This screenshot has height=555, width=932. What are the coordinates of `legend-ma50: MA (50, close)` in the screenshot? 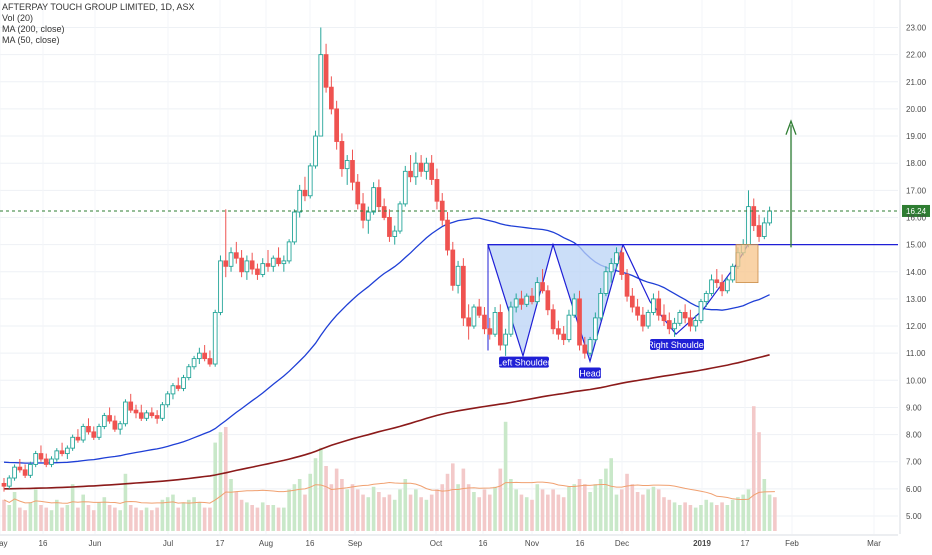 It's located at (31, 40).